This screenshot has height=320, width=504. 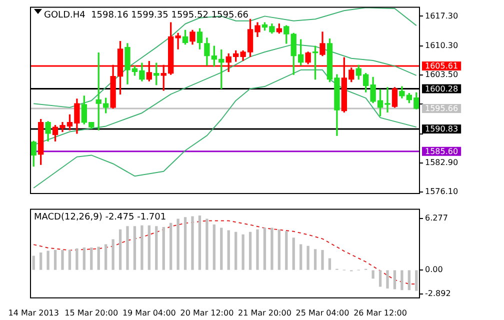 What do you see at coordinates (441, 15) in the screenshot?
I see `y-tick-label: 1617.30` at bounding box center [441, 15].